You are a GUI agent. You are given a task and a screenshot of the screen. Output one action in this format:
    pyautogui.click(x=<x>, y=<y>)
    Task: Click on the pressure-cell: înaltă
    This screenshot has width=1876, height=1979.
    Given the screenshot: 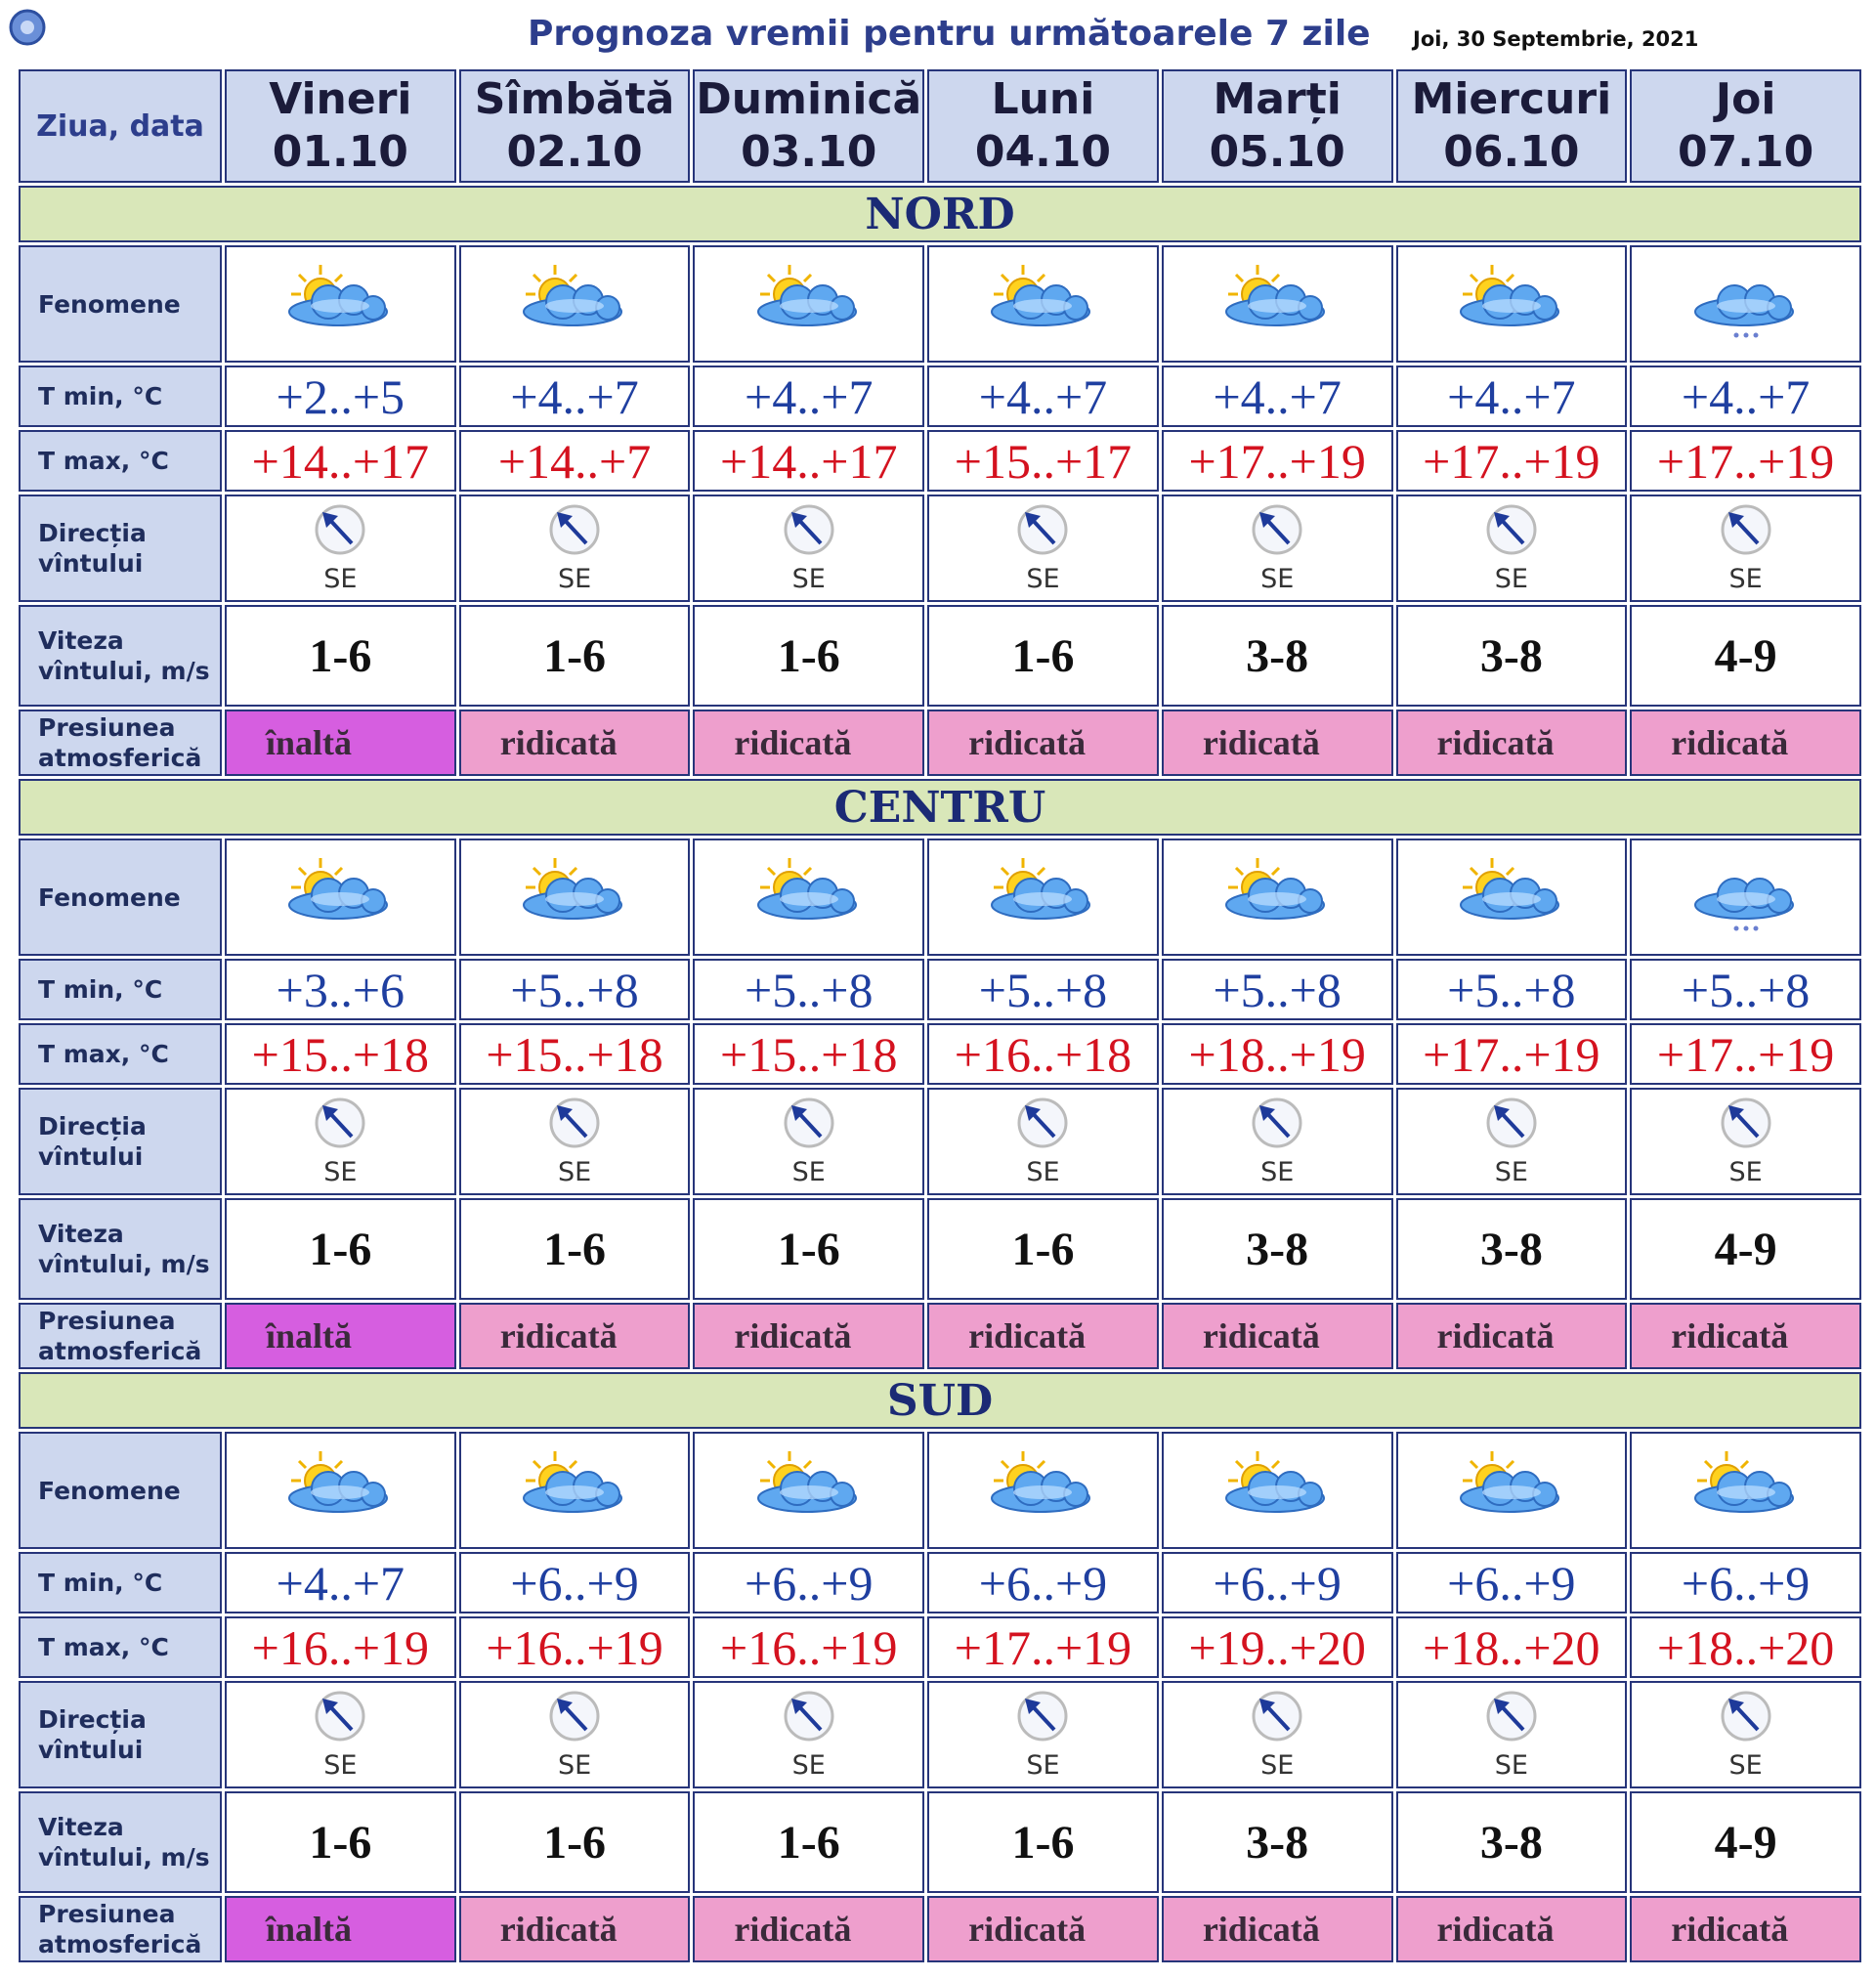 What is the action you would take?
    pyautogui.click(x=340, y=743)
    